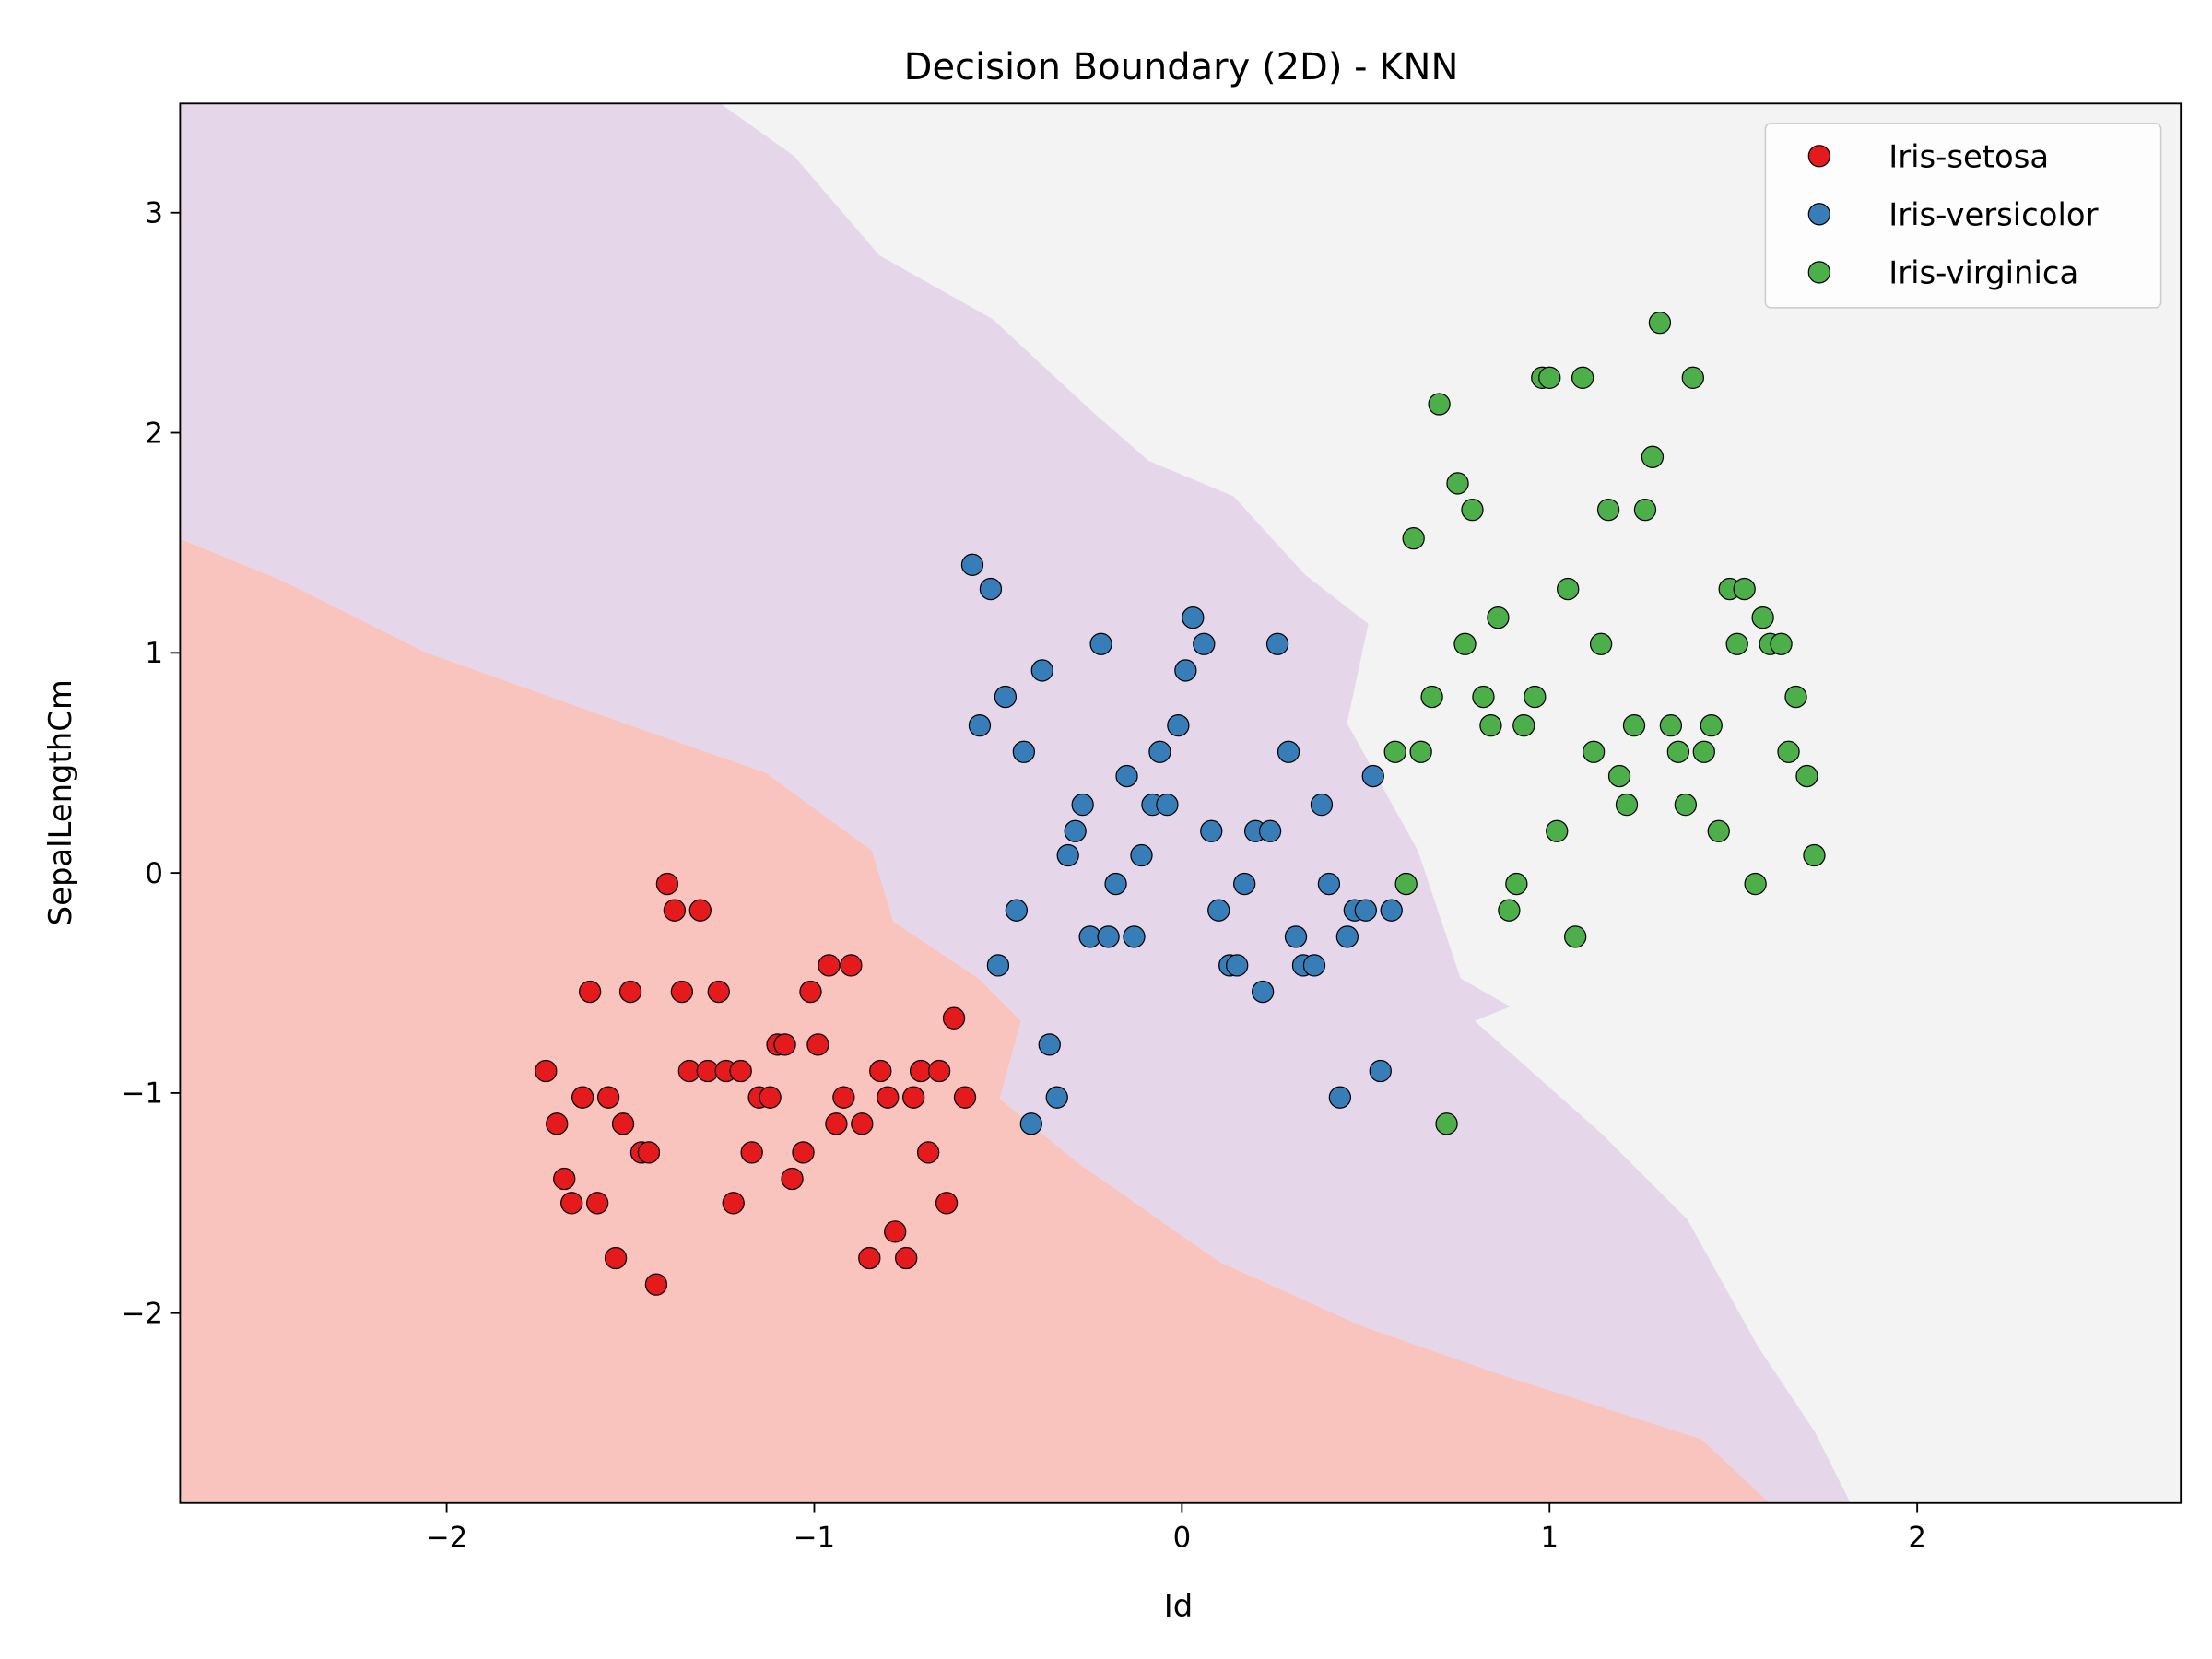 The width and height of the screenshot is (2212, 1659). I want to click on y-tick-label: −1, so click(142, 1094).